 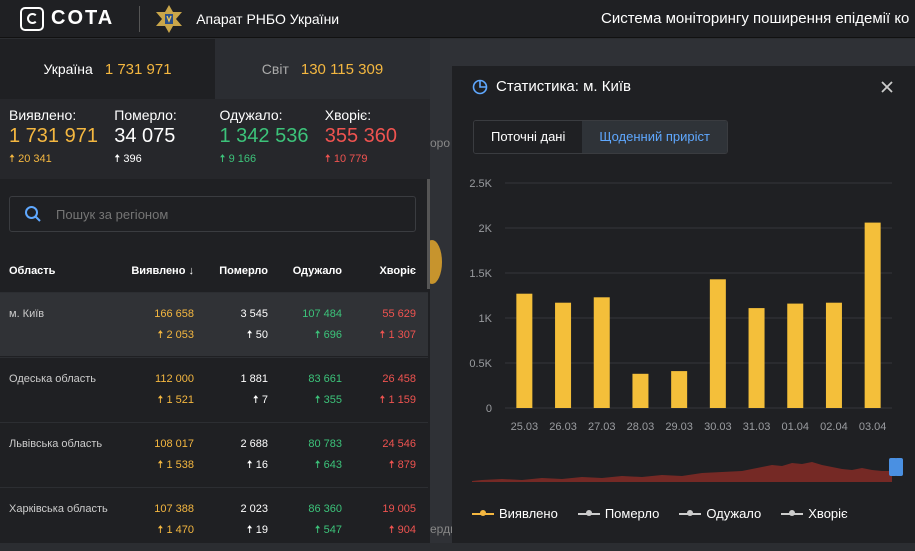 What do you see at coordinates (618, 513) in the screenshot?
I see `legend-item-died: Померло` at bounding box center [618, 513].